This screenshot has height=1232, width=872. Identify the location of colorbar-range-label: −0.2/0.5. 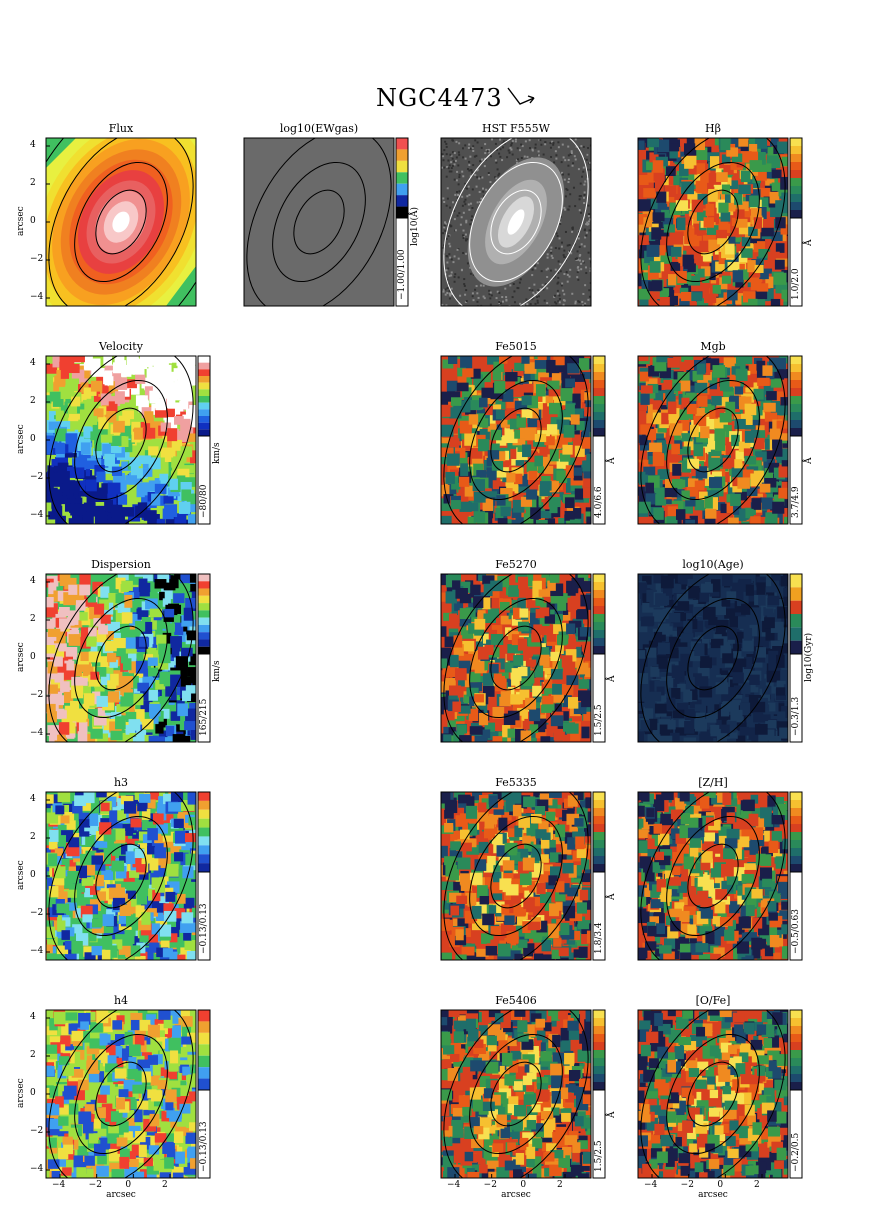
(796, 1152).